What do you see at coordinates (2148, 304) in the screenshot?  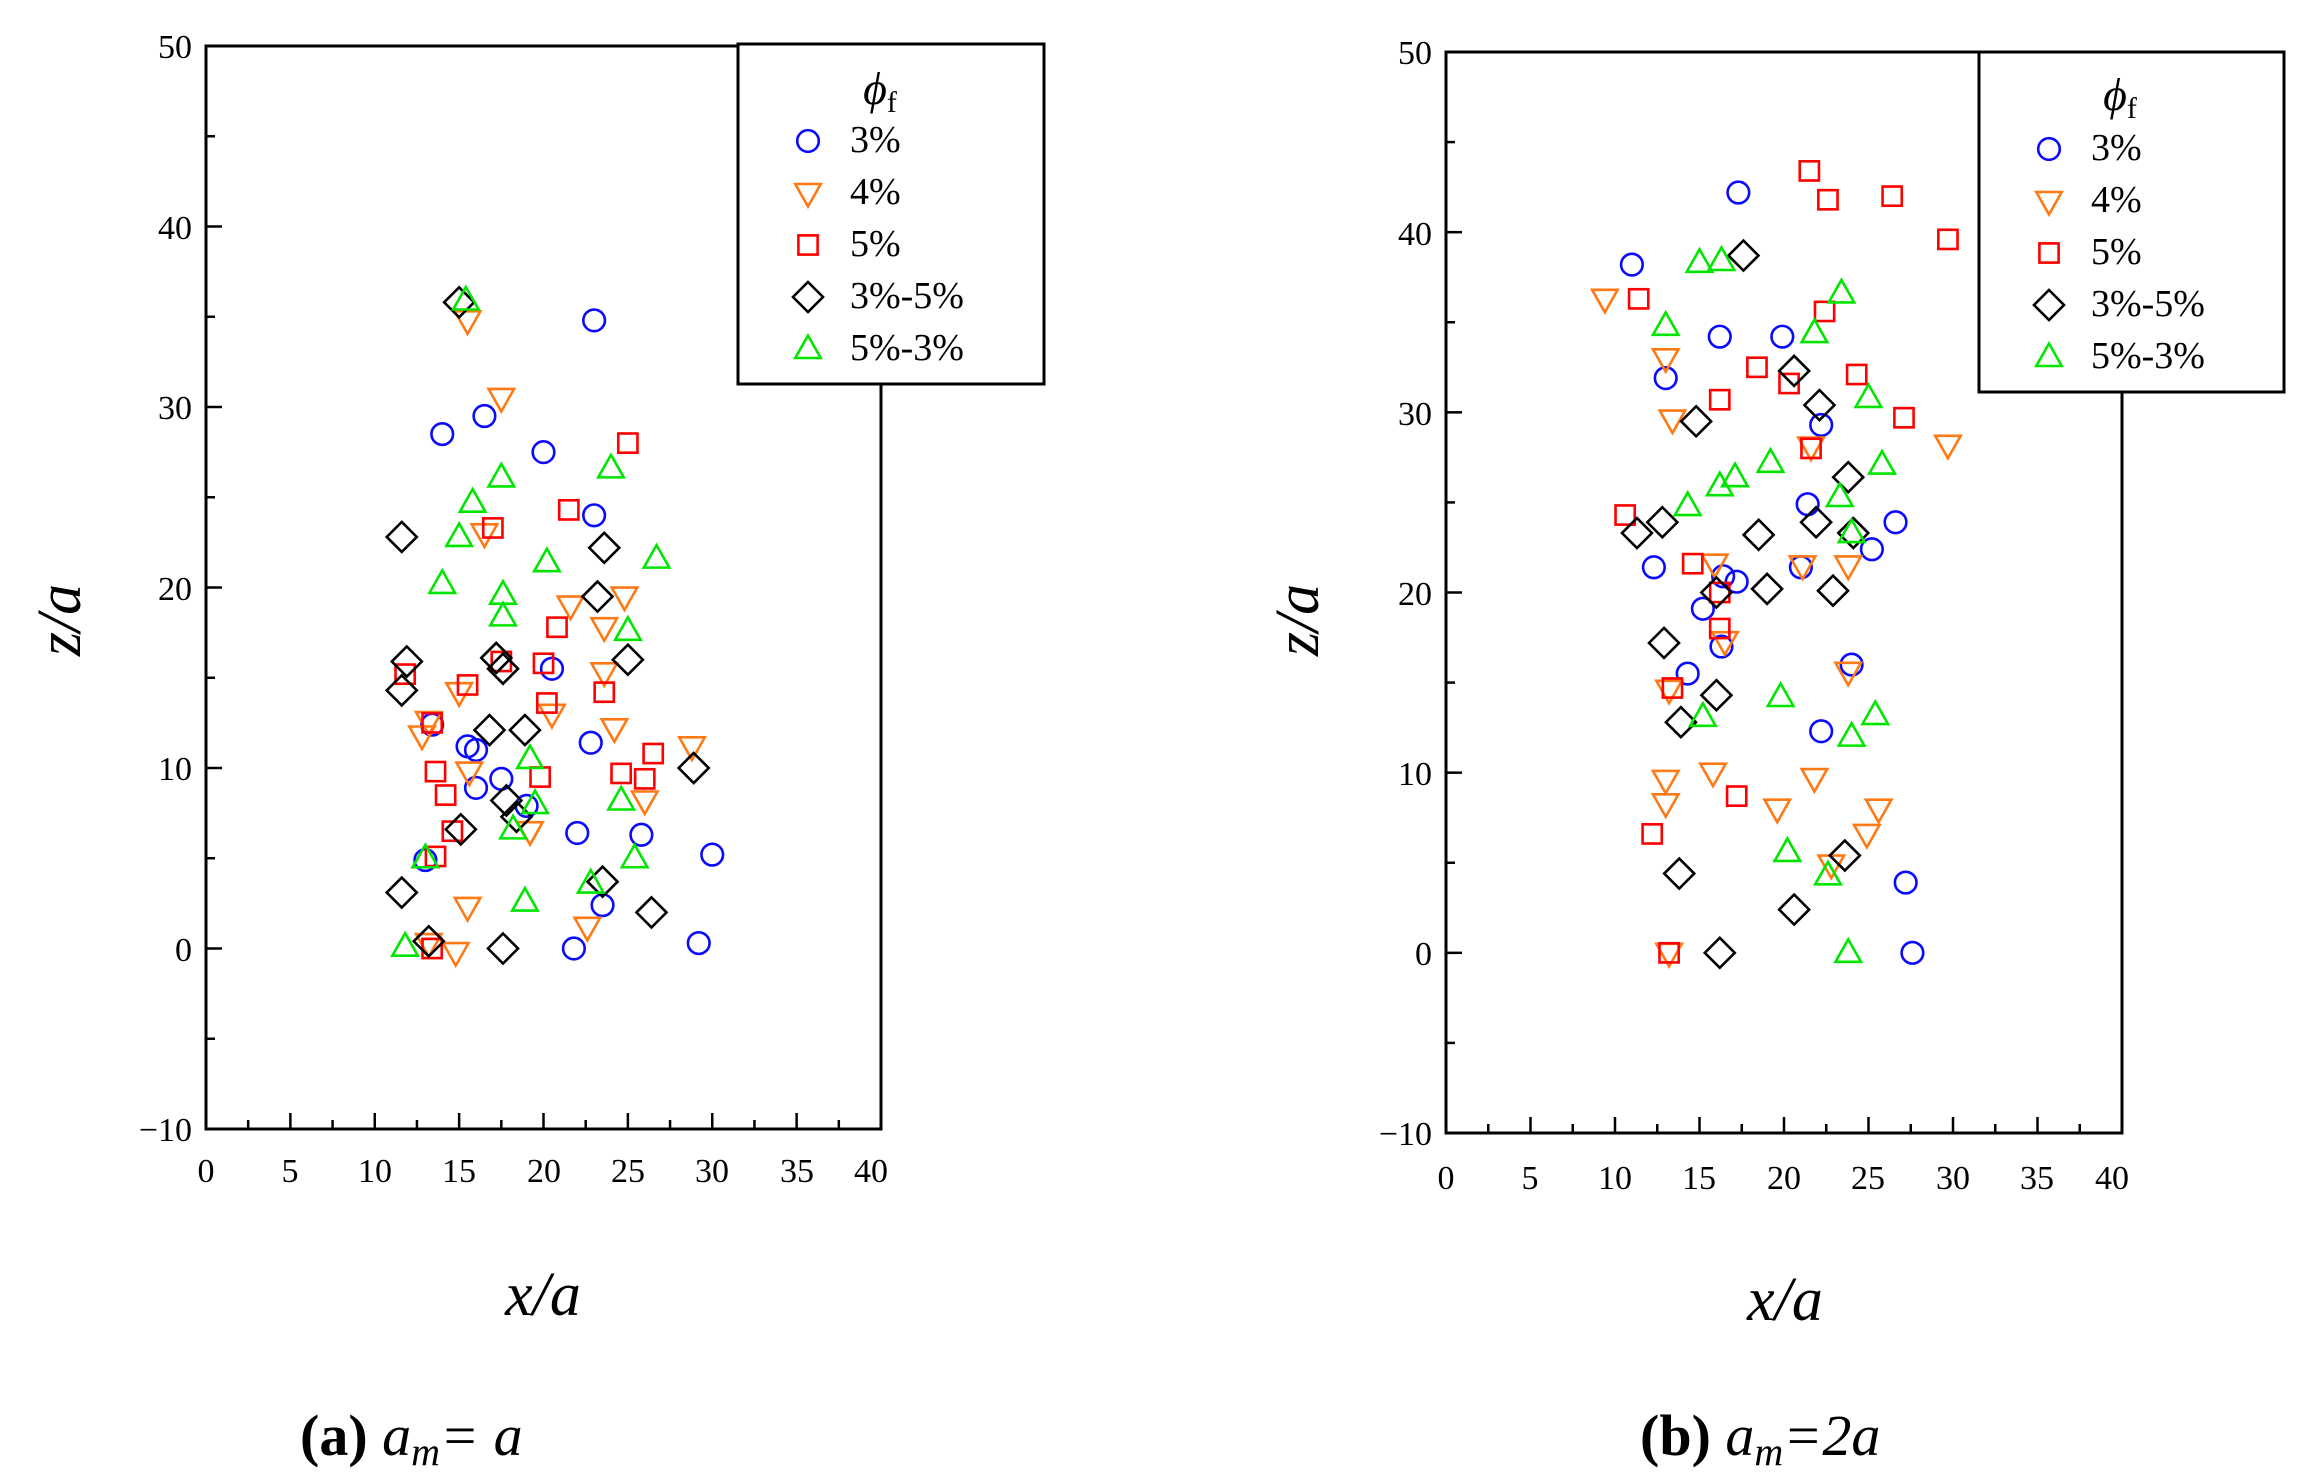 I see `legend-label-3-5pct: 3%-5%` at bounding box center [2148, 304].